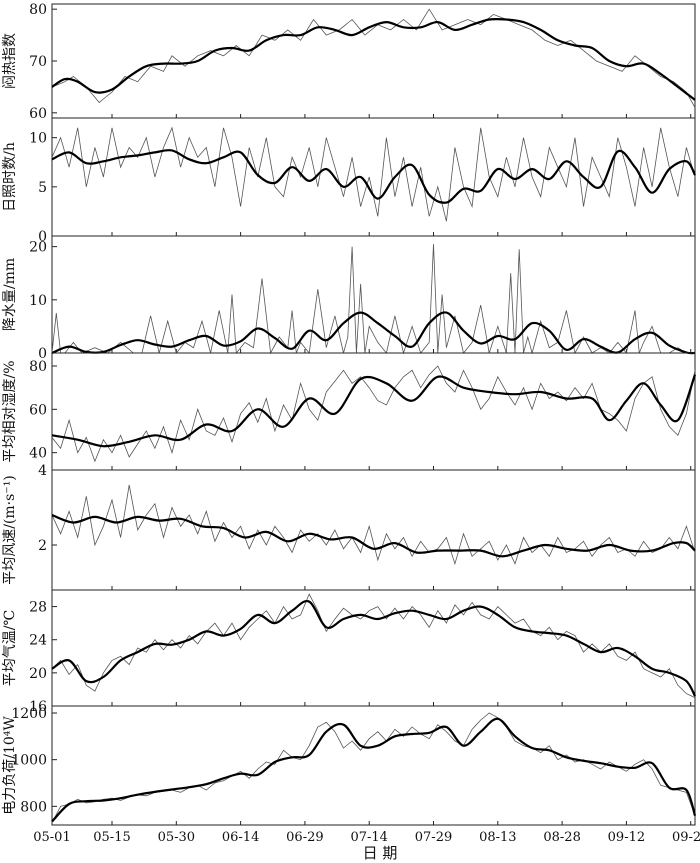  What do you see at coordinates (38, 707) in the screenshot?
I see `y-tick-label: 16` at bounding box center [38, 707].